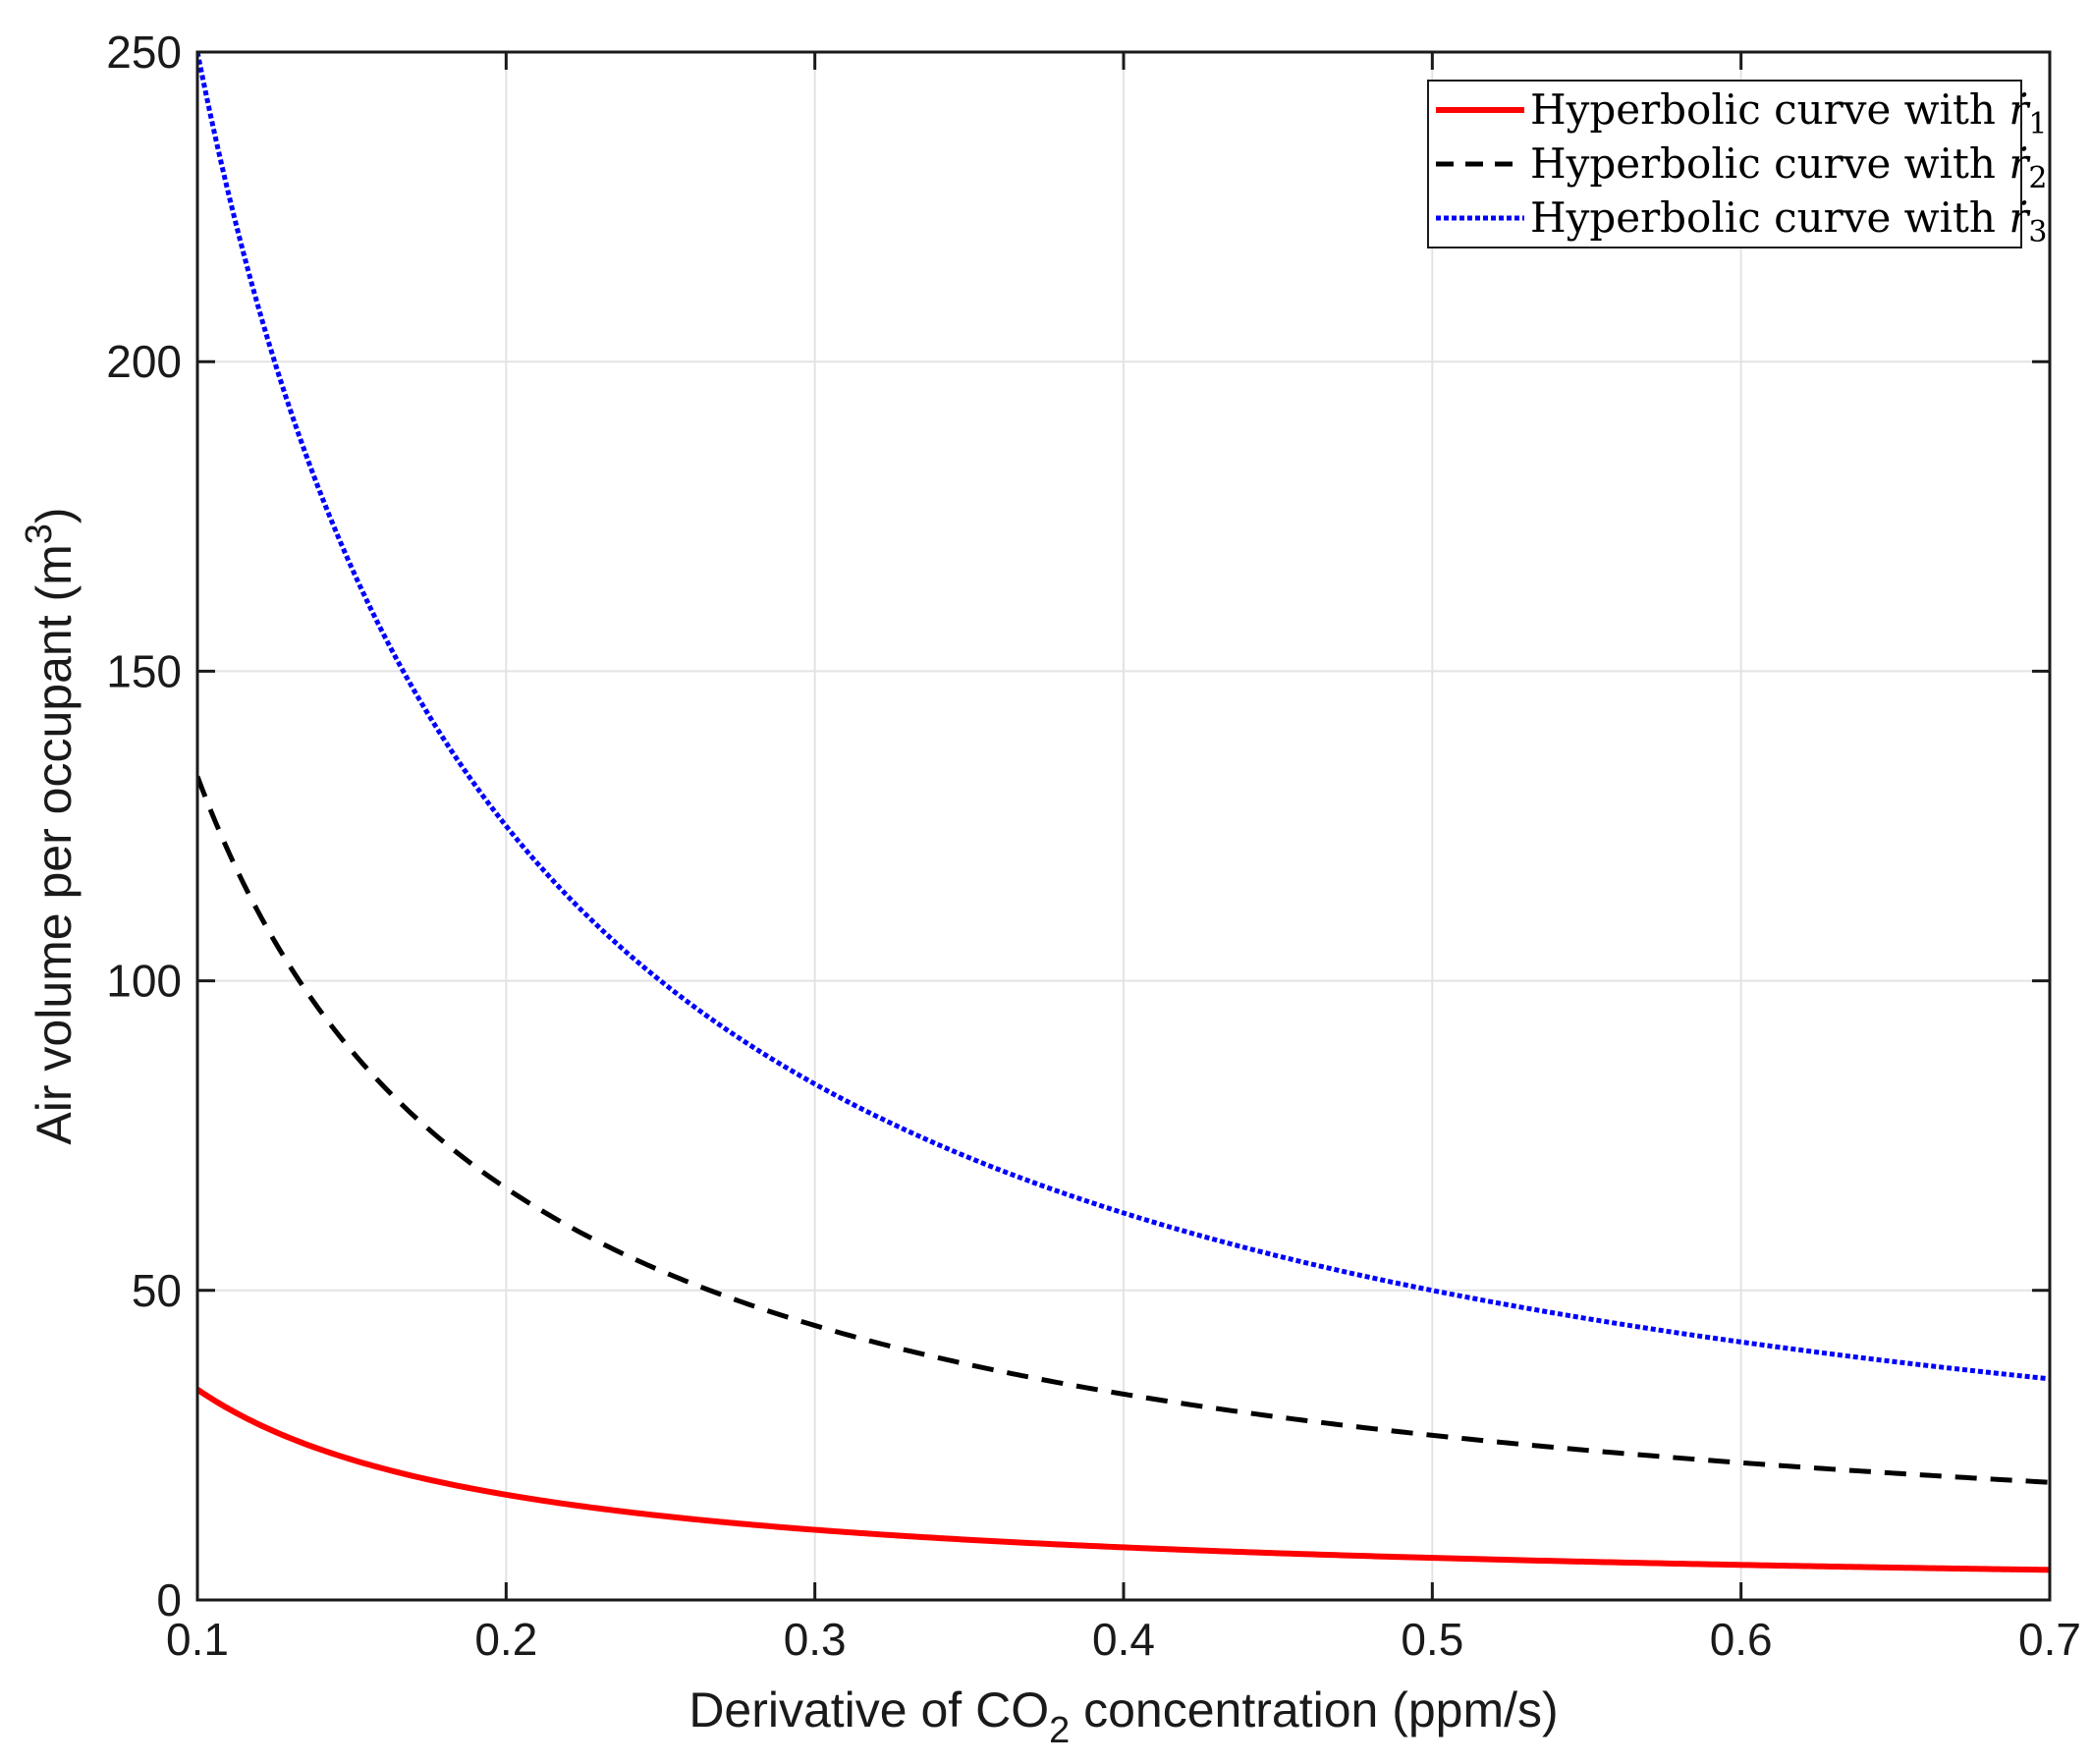 Image resolution: width=2091 pixels, height=1764 pixels. I want to click on legend-label-2: Hyperbolic curve with ṙ2, so click(1789, 167).